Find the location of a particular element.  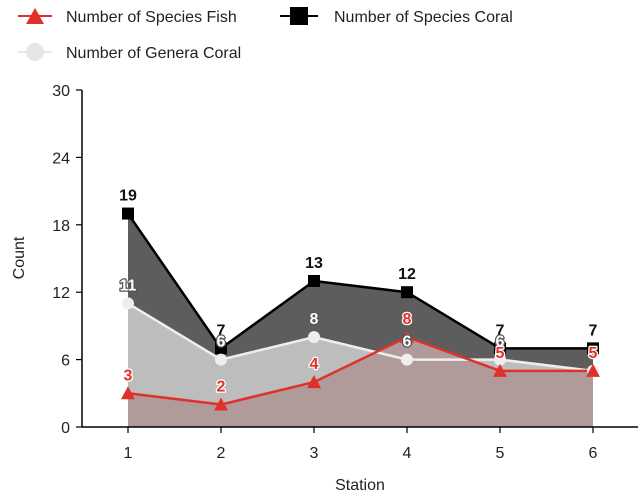

data-label-species-coral: 19 is located at coordinates (128, 196).